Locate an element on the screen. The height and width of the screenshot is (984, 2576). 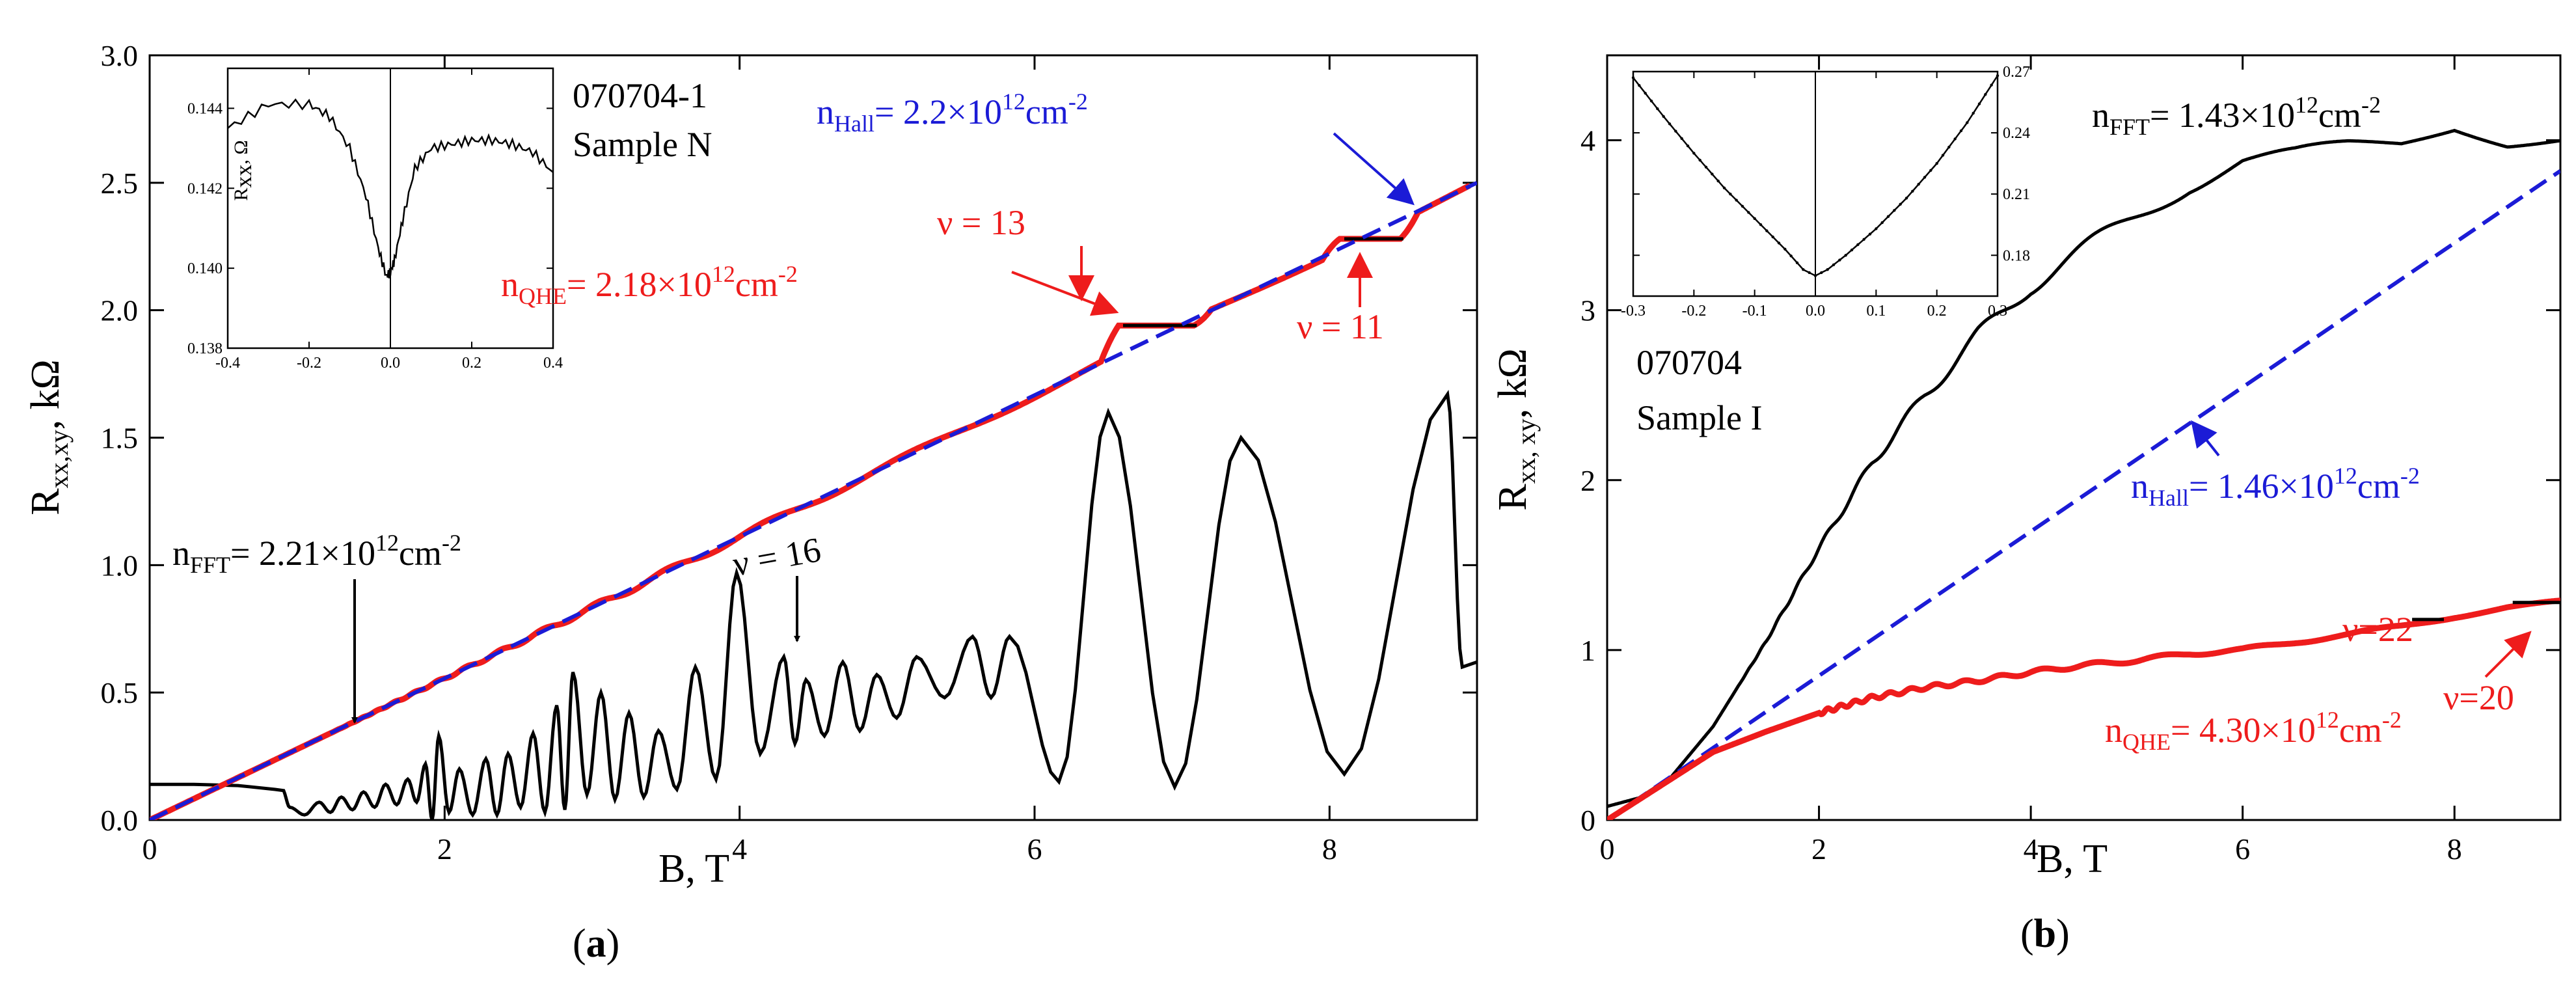
panel-b-n-hall-label: nHall= 1.46×1012cm-2 is located at coordinates (2275, 487).